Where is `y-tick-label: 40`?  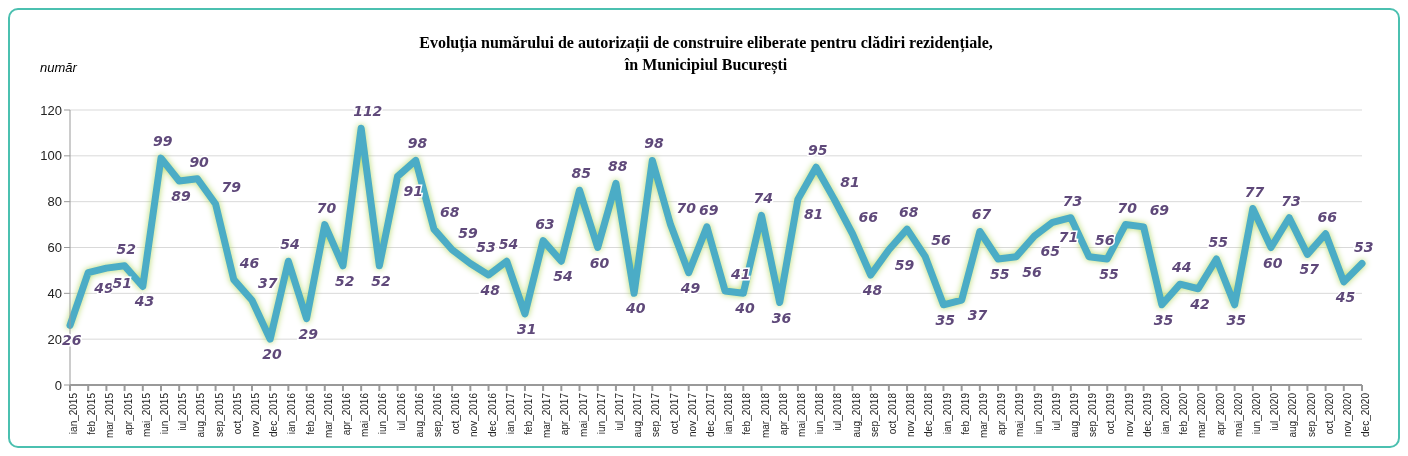
y-tick-label: 40 is located at coordinates (54, 293).